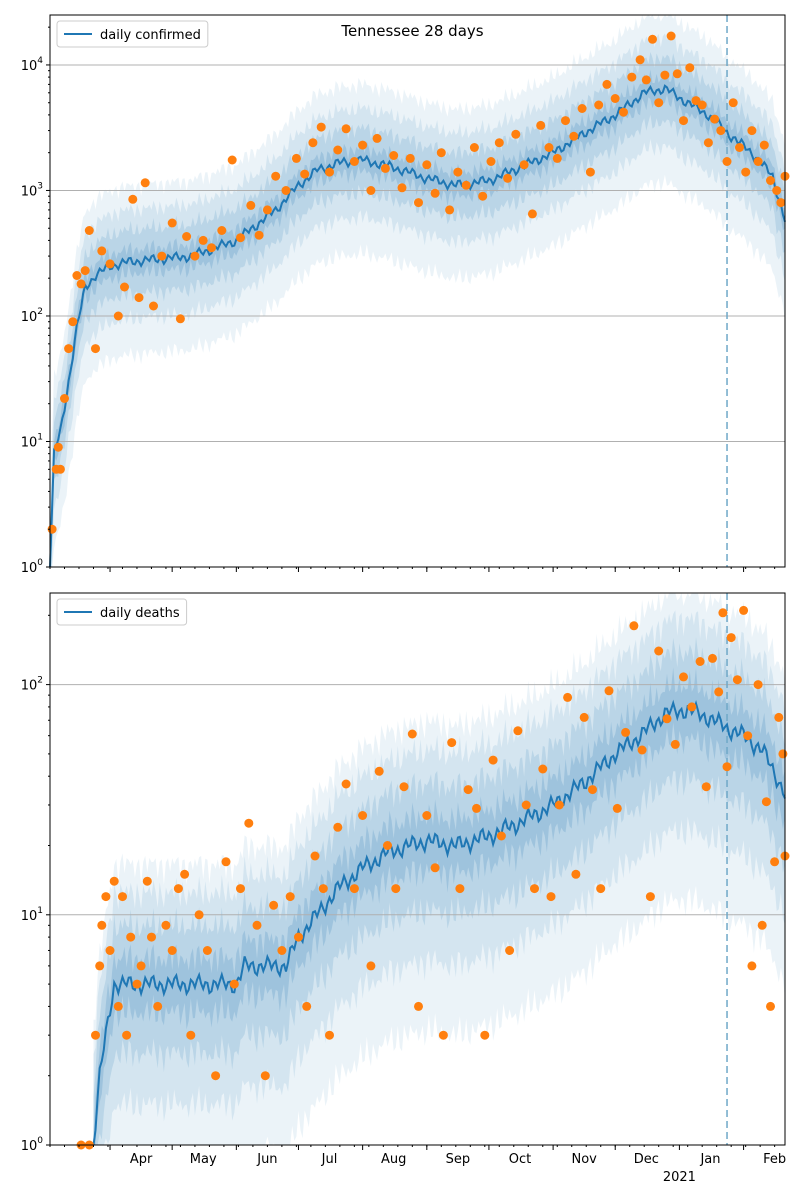  What do you see at coordinates (329, 1159) in the screenshot?
I see `x-tick-label: Jul` at bounding box center [329, 1159].